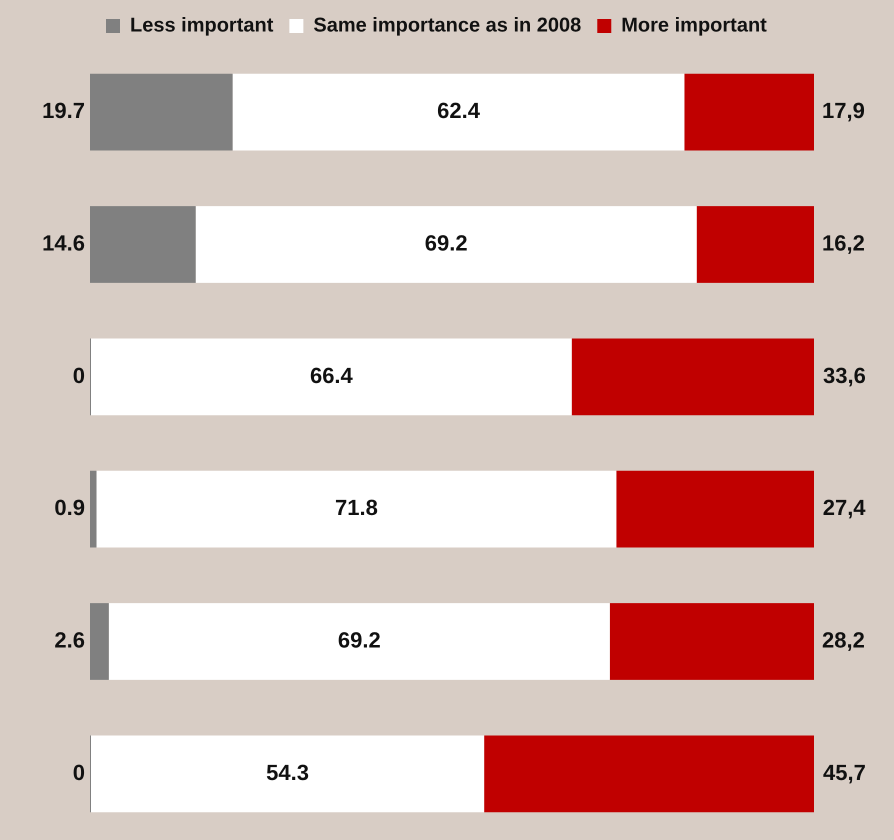  I want to click on data-label: 14.6, so click(63, 243).